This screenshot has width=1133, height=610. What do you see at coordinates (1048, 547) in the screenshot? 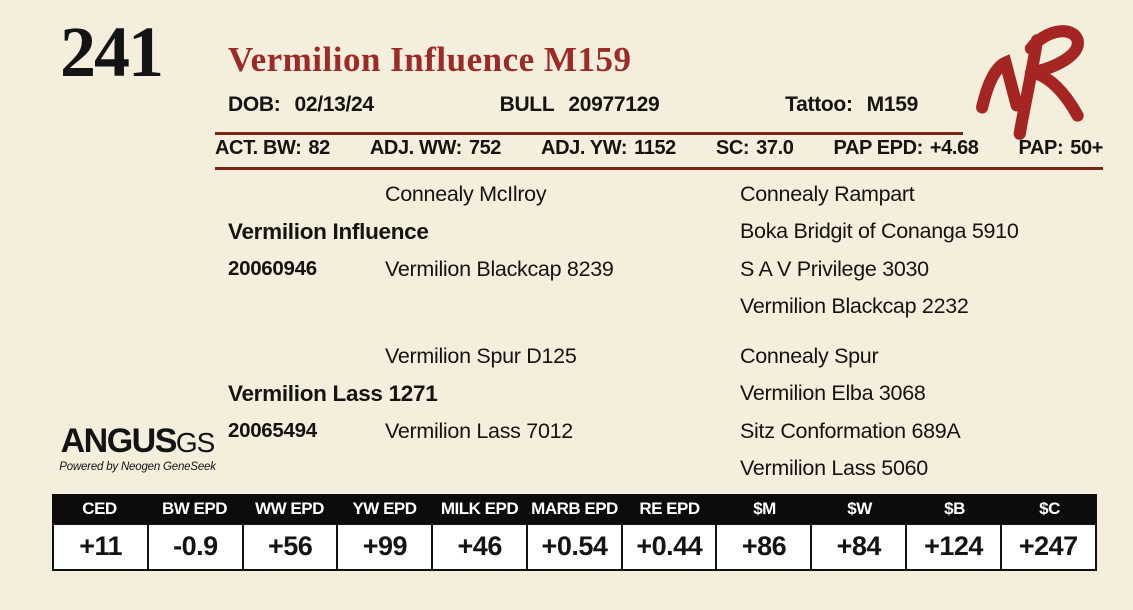
I see `epd-value-c: +247` at bounding box center [1048, 547].